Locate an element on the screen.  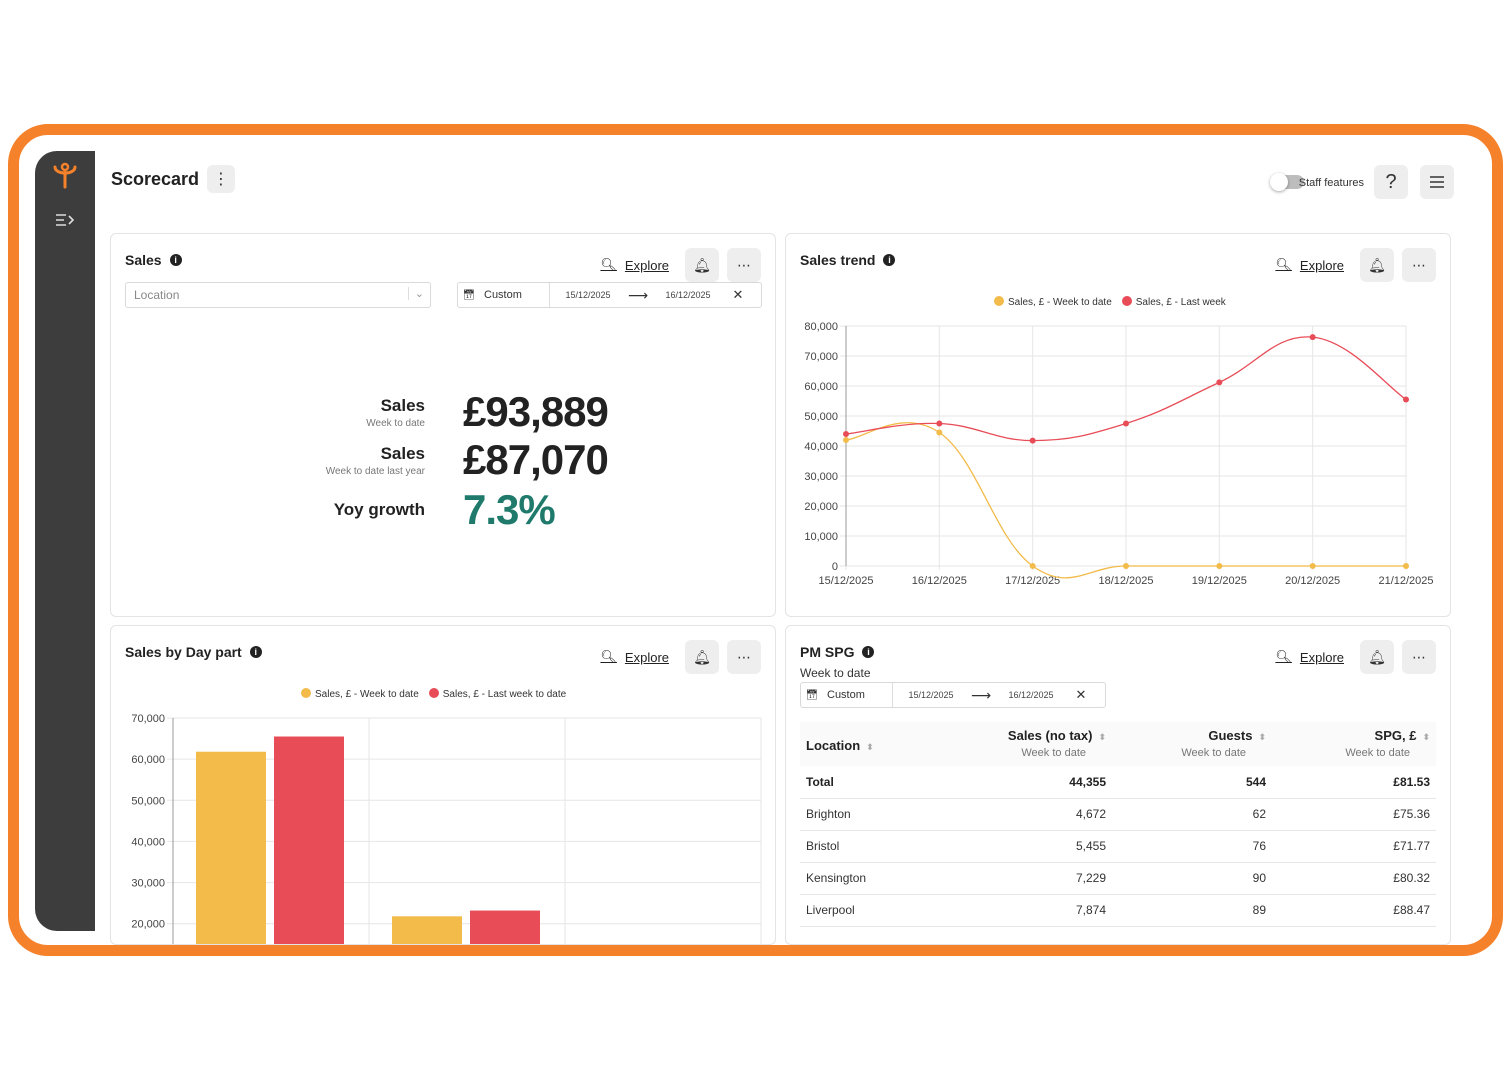
table-row: Bristol 5,455 76 £71.77 is located at coordinates (1118, 846).